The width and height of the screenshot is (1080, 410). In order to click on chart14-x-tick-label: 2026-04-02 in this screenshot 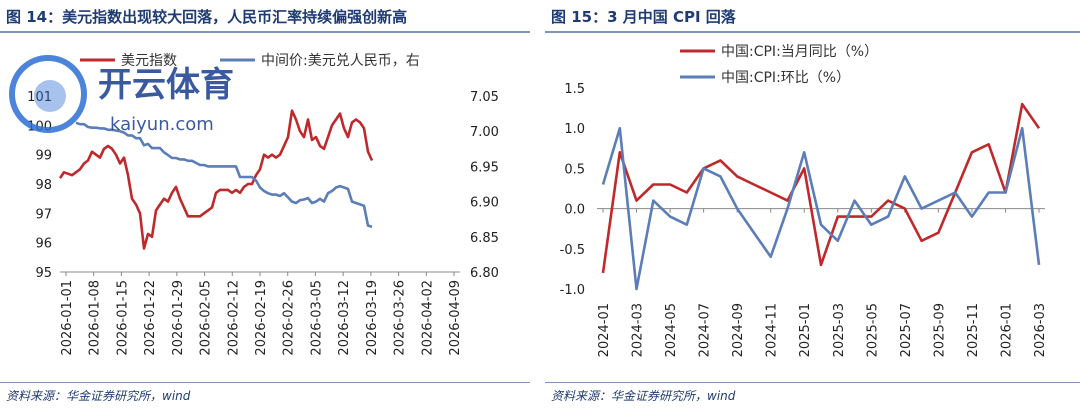, I will do `click(427, 318)`.